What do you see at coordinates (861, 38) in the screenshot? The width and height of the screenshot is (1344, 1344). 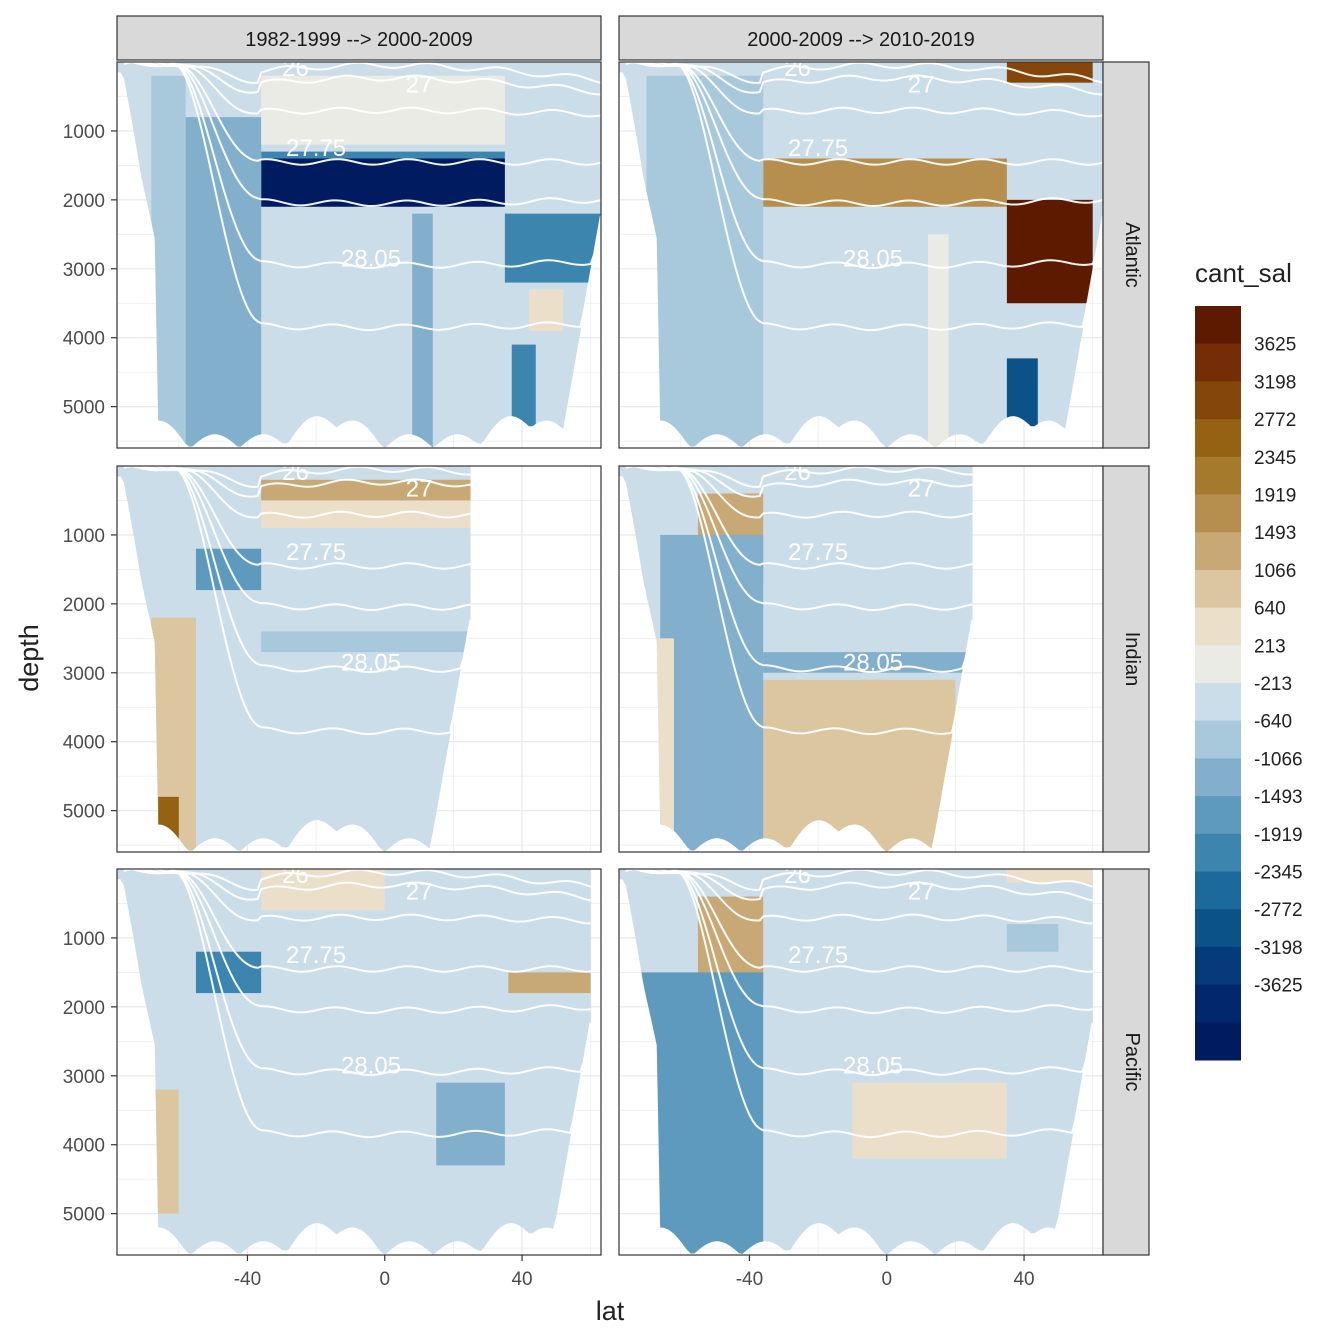 I see `facet-strip-col` at bounding box center [861, 38].